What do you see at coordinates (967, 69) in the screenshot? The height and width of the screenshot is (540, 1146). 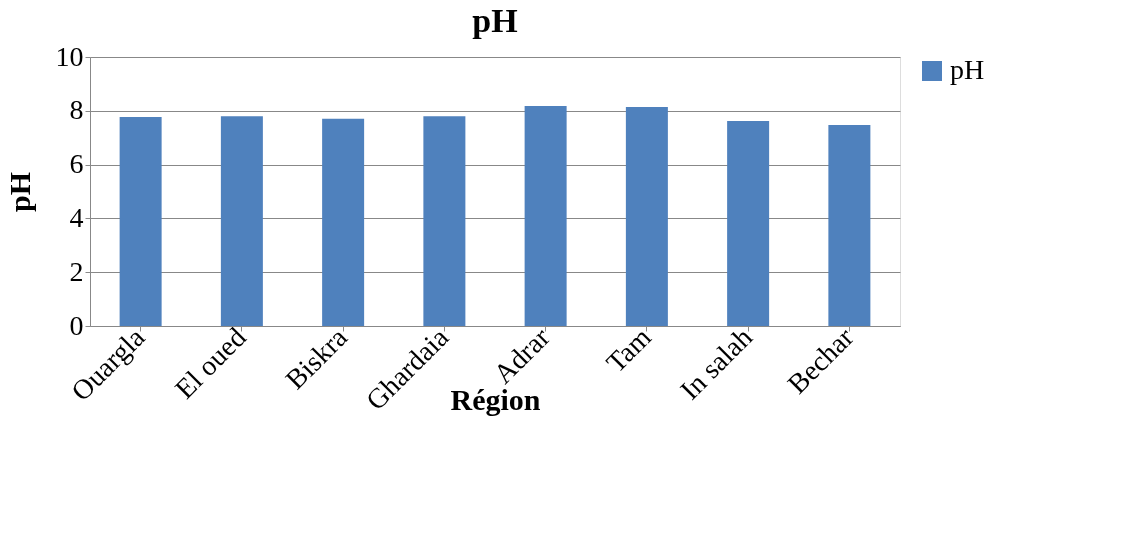 I see `legend-label: pH` at bounding box center [967, 69].